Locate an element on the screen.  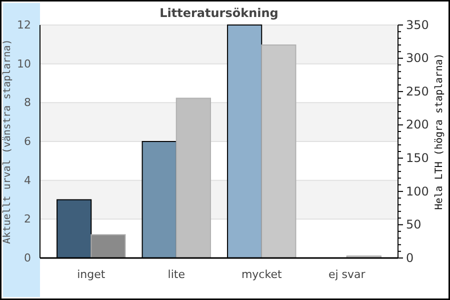
y2-tick-label: 350 is located at coordinates (417, 25).